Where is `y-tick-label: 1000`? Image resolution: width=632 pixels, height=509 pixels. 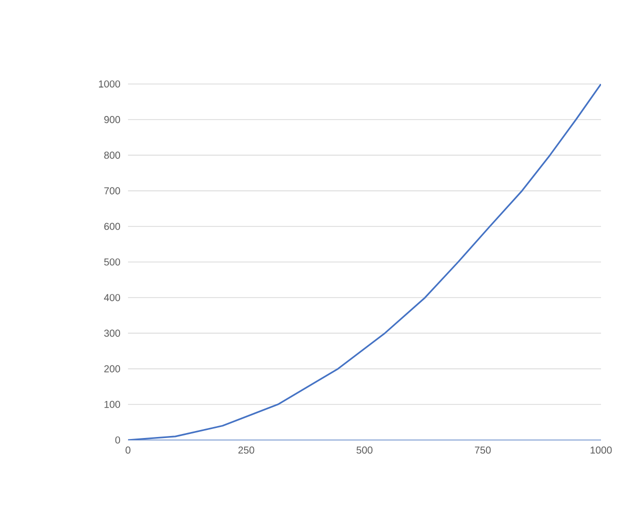 y-tick-label: 1000 is located at coordinates (109, 84).